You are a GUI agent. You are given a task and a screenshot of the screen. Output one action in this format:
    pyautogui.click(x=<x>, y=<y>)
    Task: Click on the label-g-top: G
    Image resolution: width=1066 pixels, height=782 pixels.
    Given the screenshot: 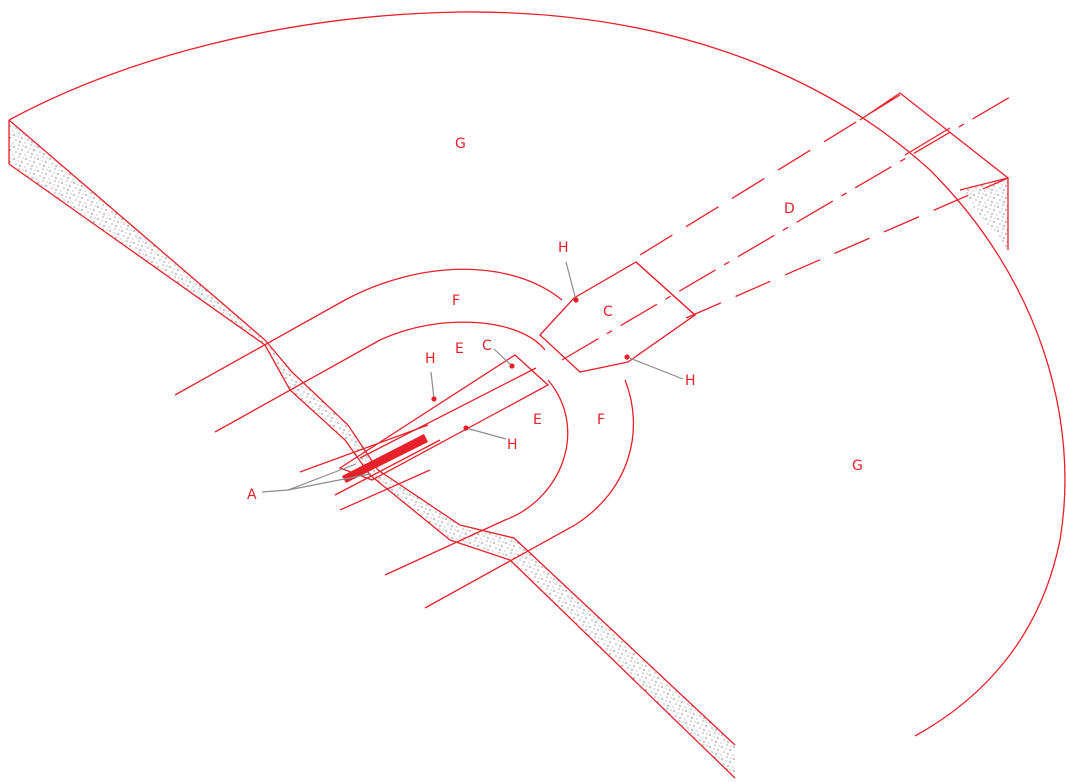 What is the action you would take?
    pyautogui.click(x=460, y=144)
    